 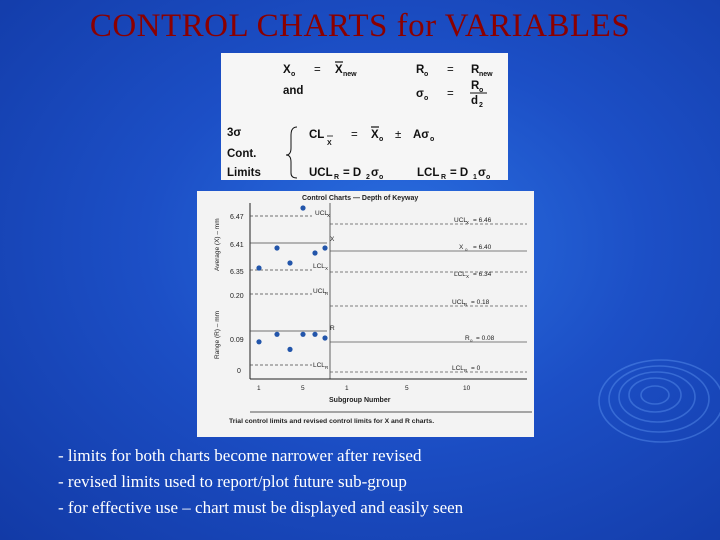 I want to click on sigma-o-sub: o, so click(x=426, y=98).